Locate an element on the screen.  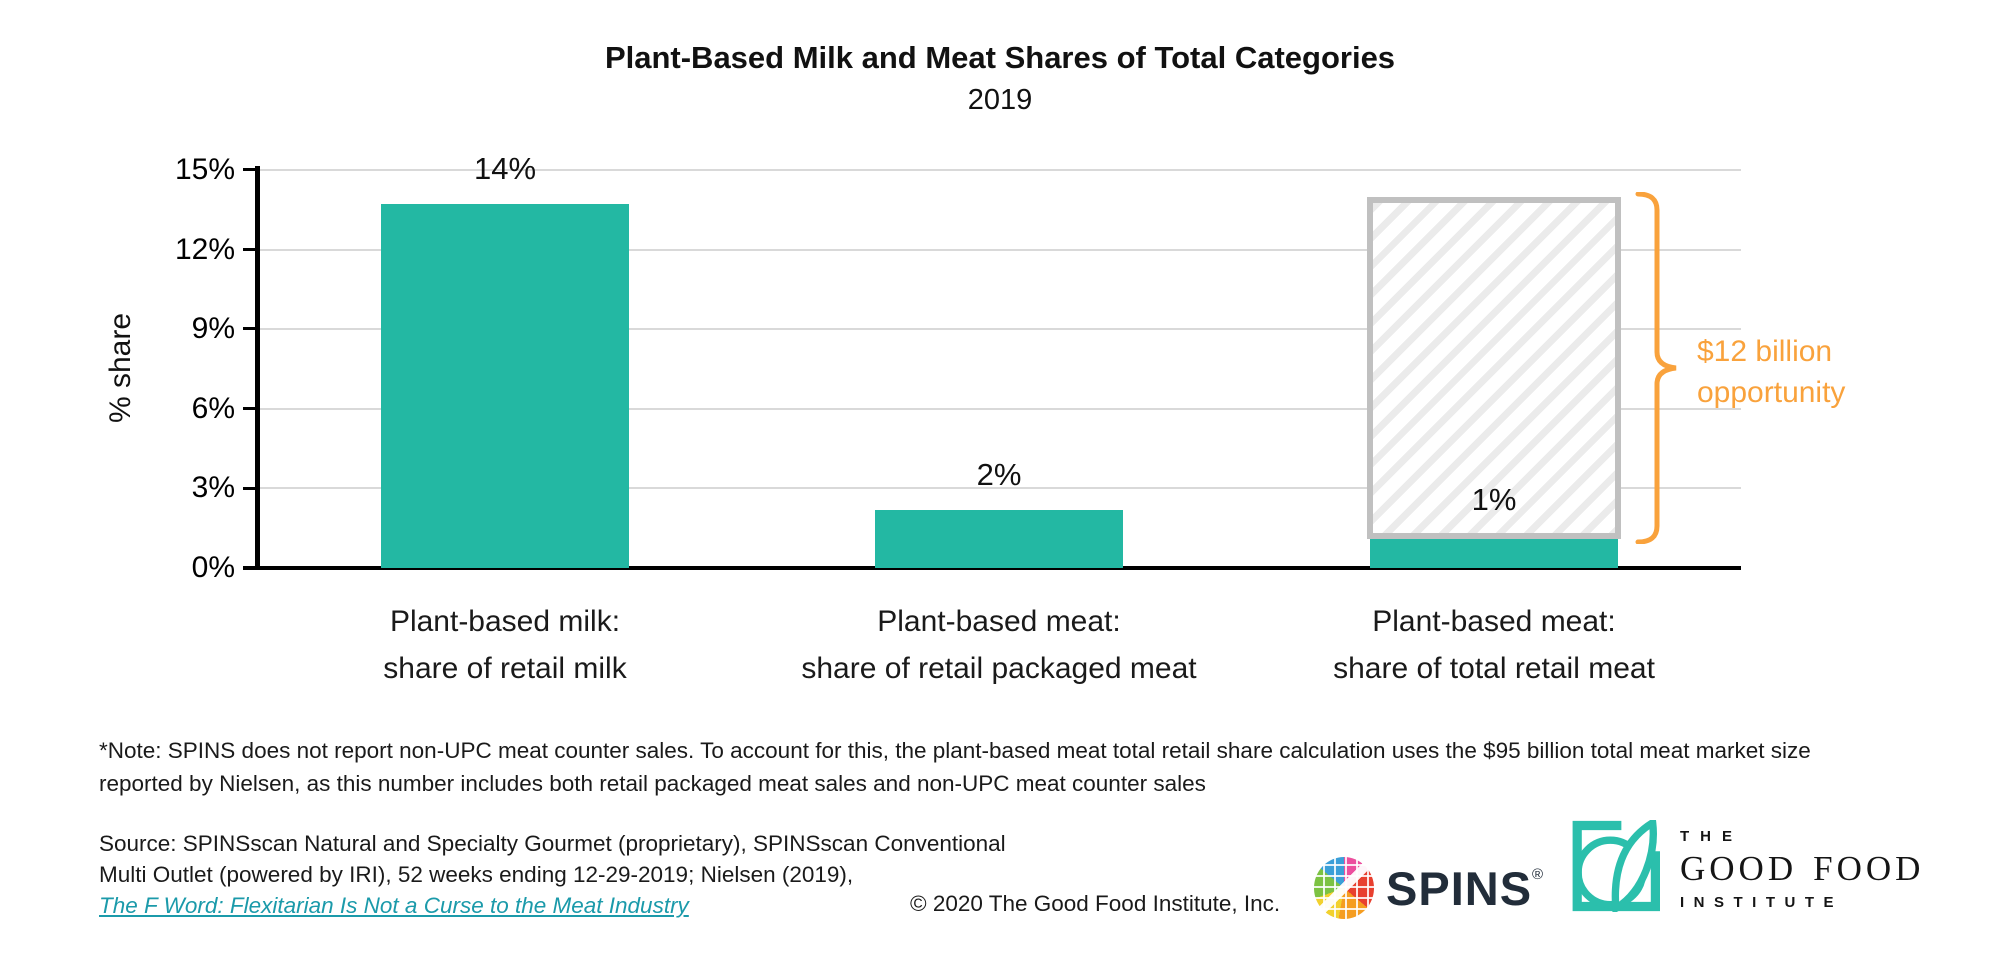
value-label-total-meat: 1% is located at coordinates (1494, 499).